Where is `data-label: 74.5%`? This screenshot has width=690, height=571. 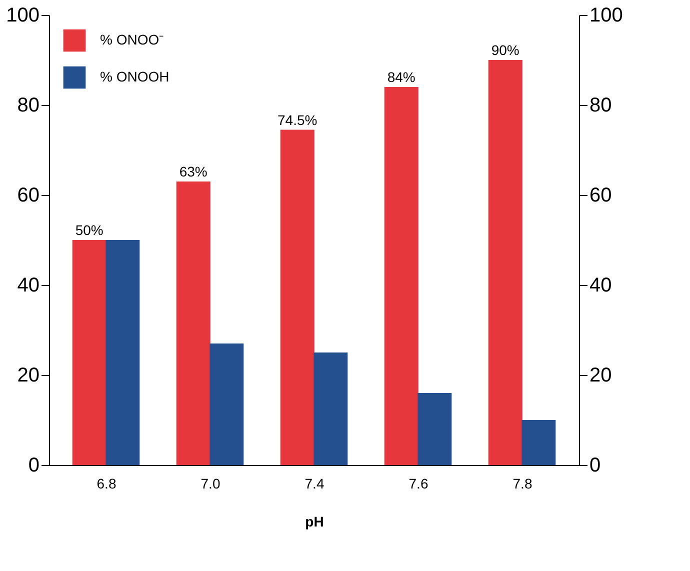 data-label: 74.5% is located at coordinates (298, 120).